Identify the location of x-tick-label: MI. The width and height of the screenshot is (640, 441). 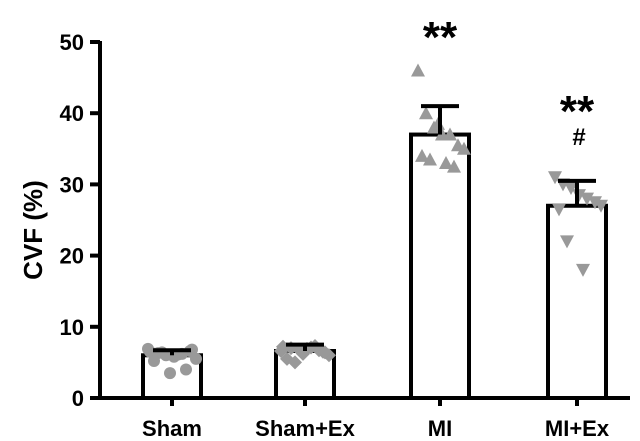
(440, 428).